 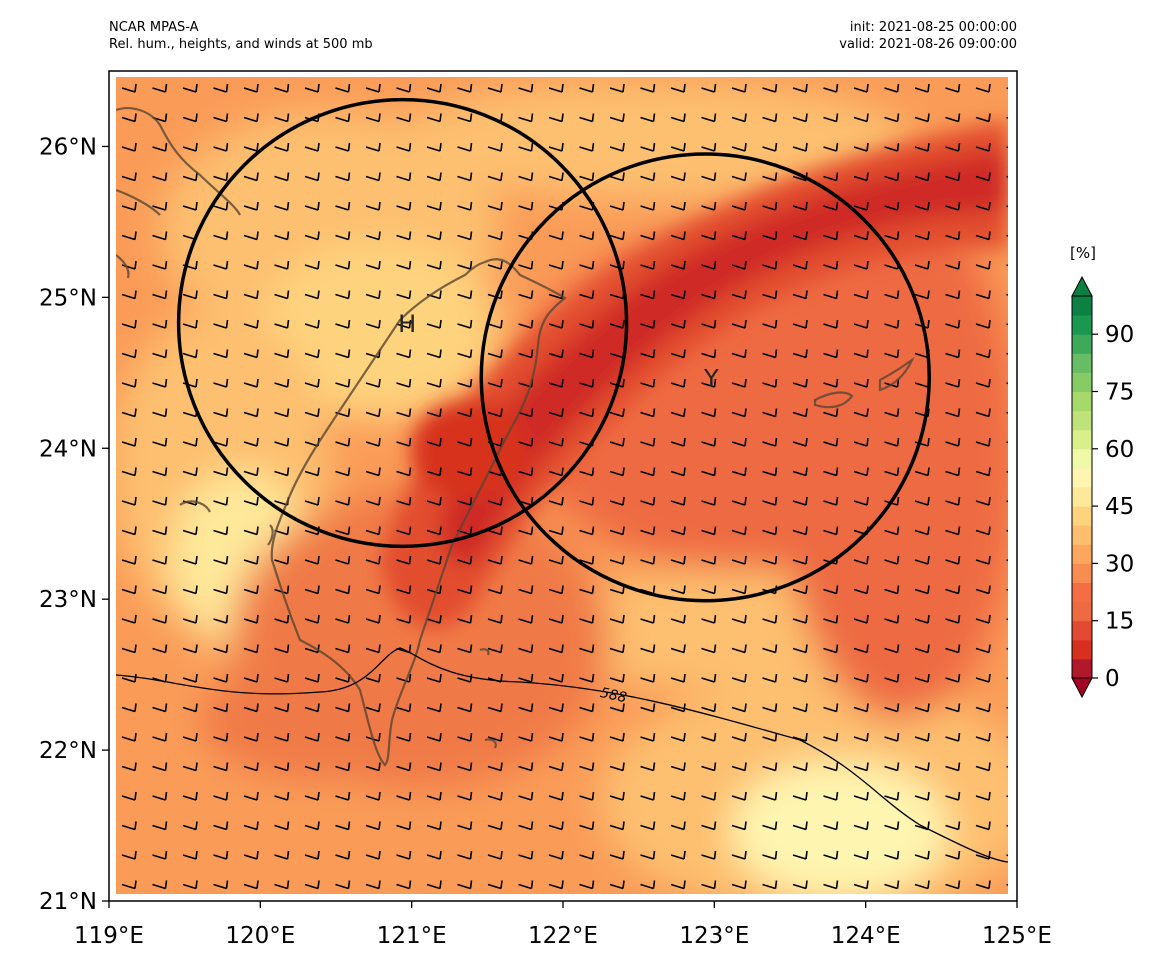 I want to click on colorbar: [%] 0 15 30 45 60 75 90, so click(x=1102, y=471).